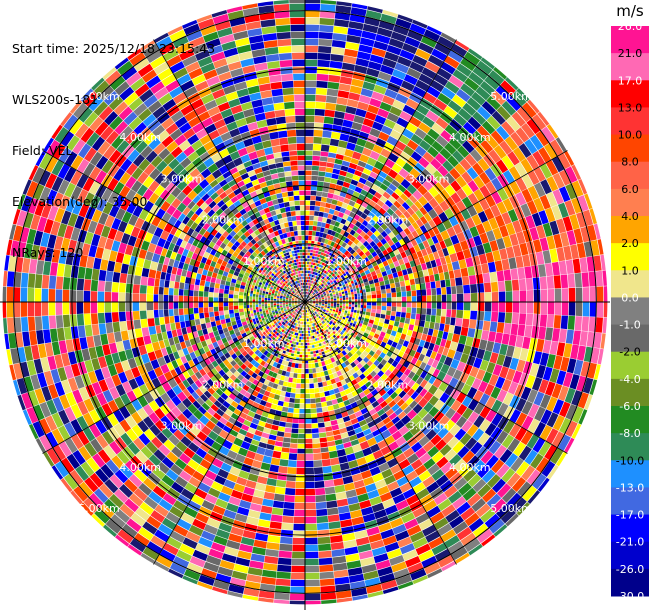  What do you see at coordinates (629, 406) in the screenshot?
I see `colorbar-tick-label: -6.0` at bounding box center [629, 406].